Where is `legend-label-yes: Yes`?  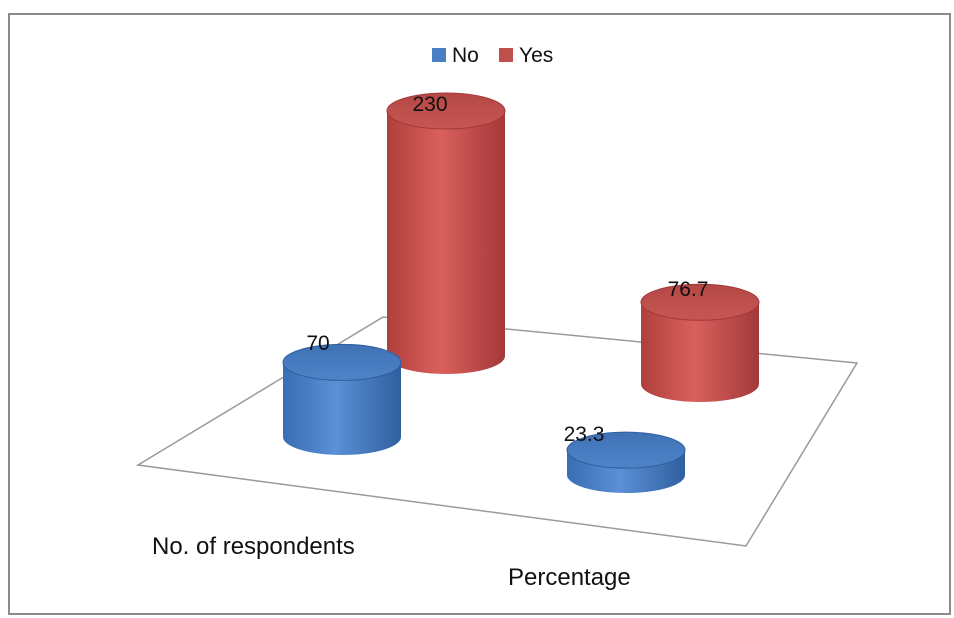 legend-label-yes: Yes is located at coordinates (536, 55).